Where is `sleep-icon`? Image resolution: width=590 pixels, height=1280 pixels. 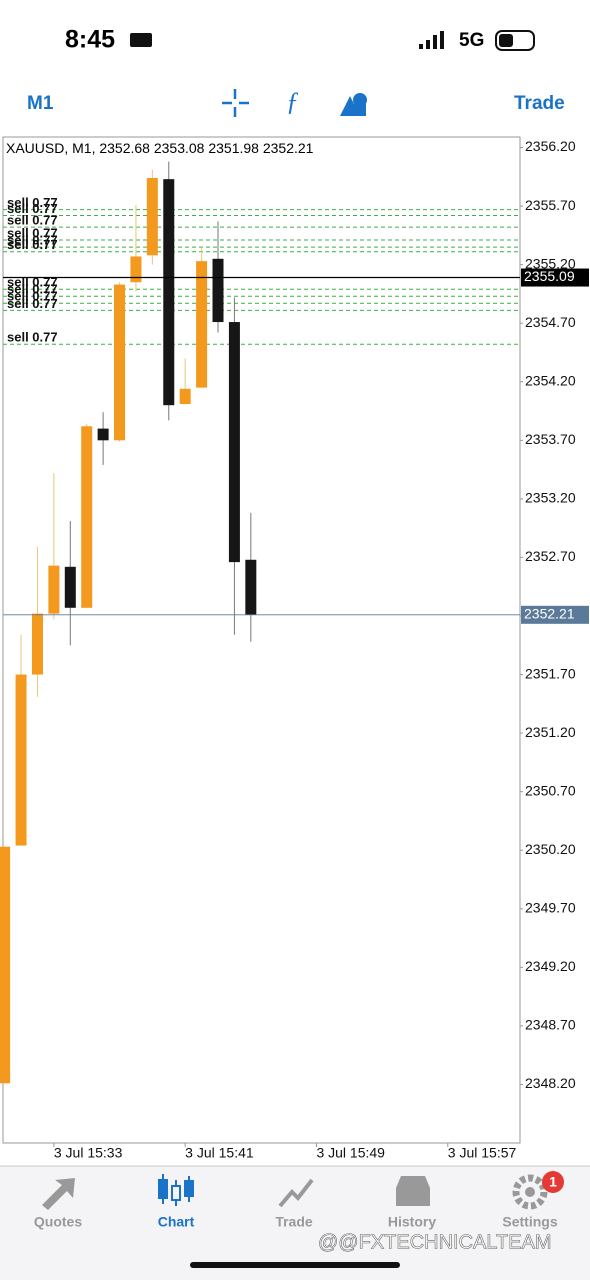
sleep-icon is located at coordinates (141, 40).